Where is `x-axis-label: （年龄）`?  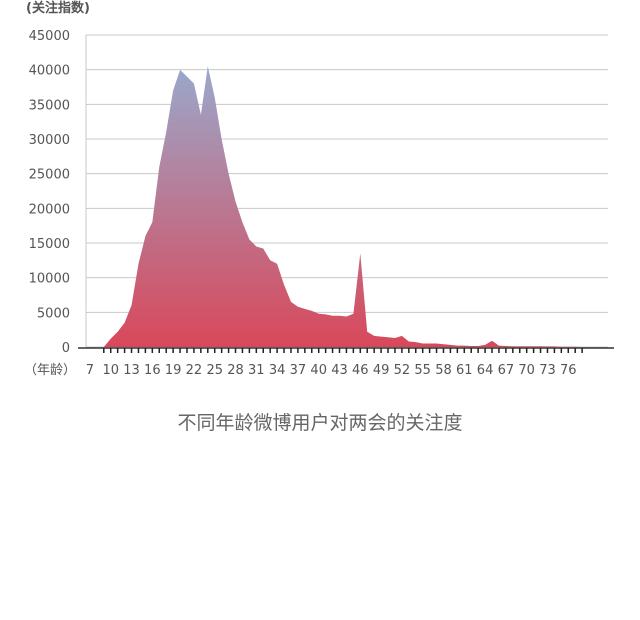 x-axis-label: （年龄） is located at coordinates (50, 370).